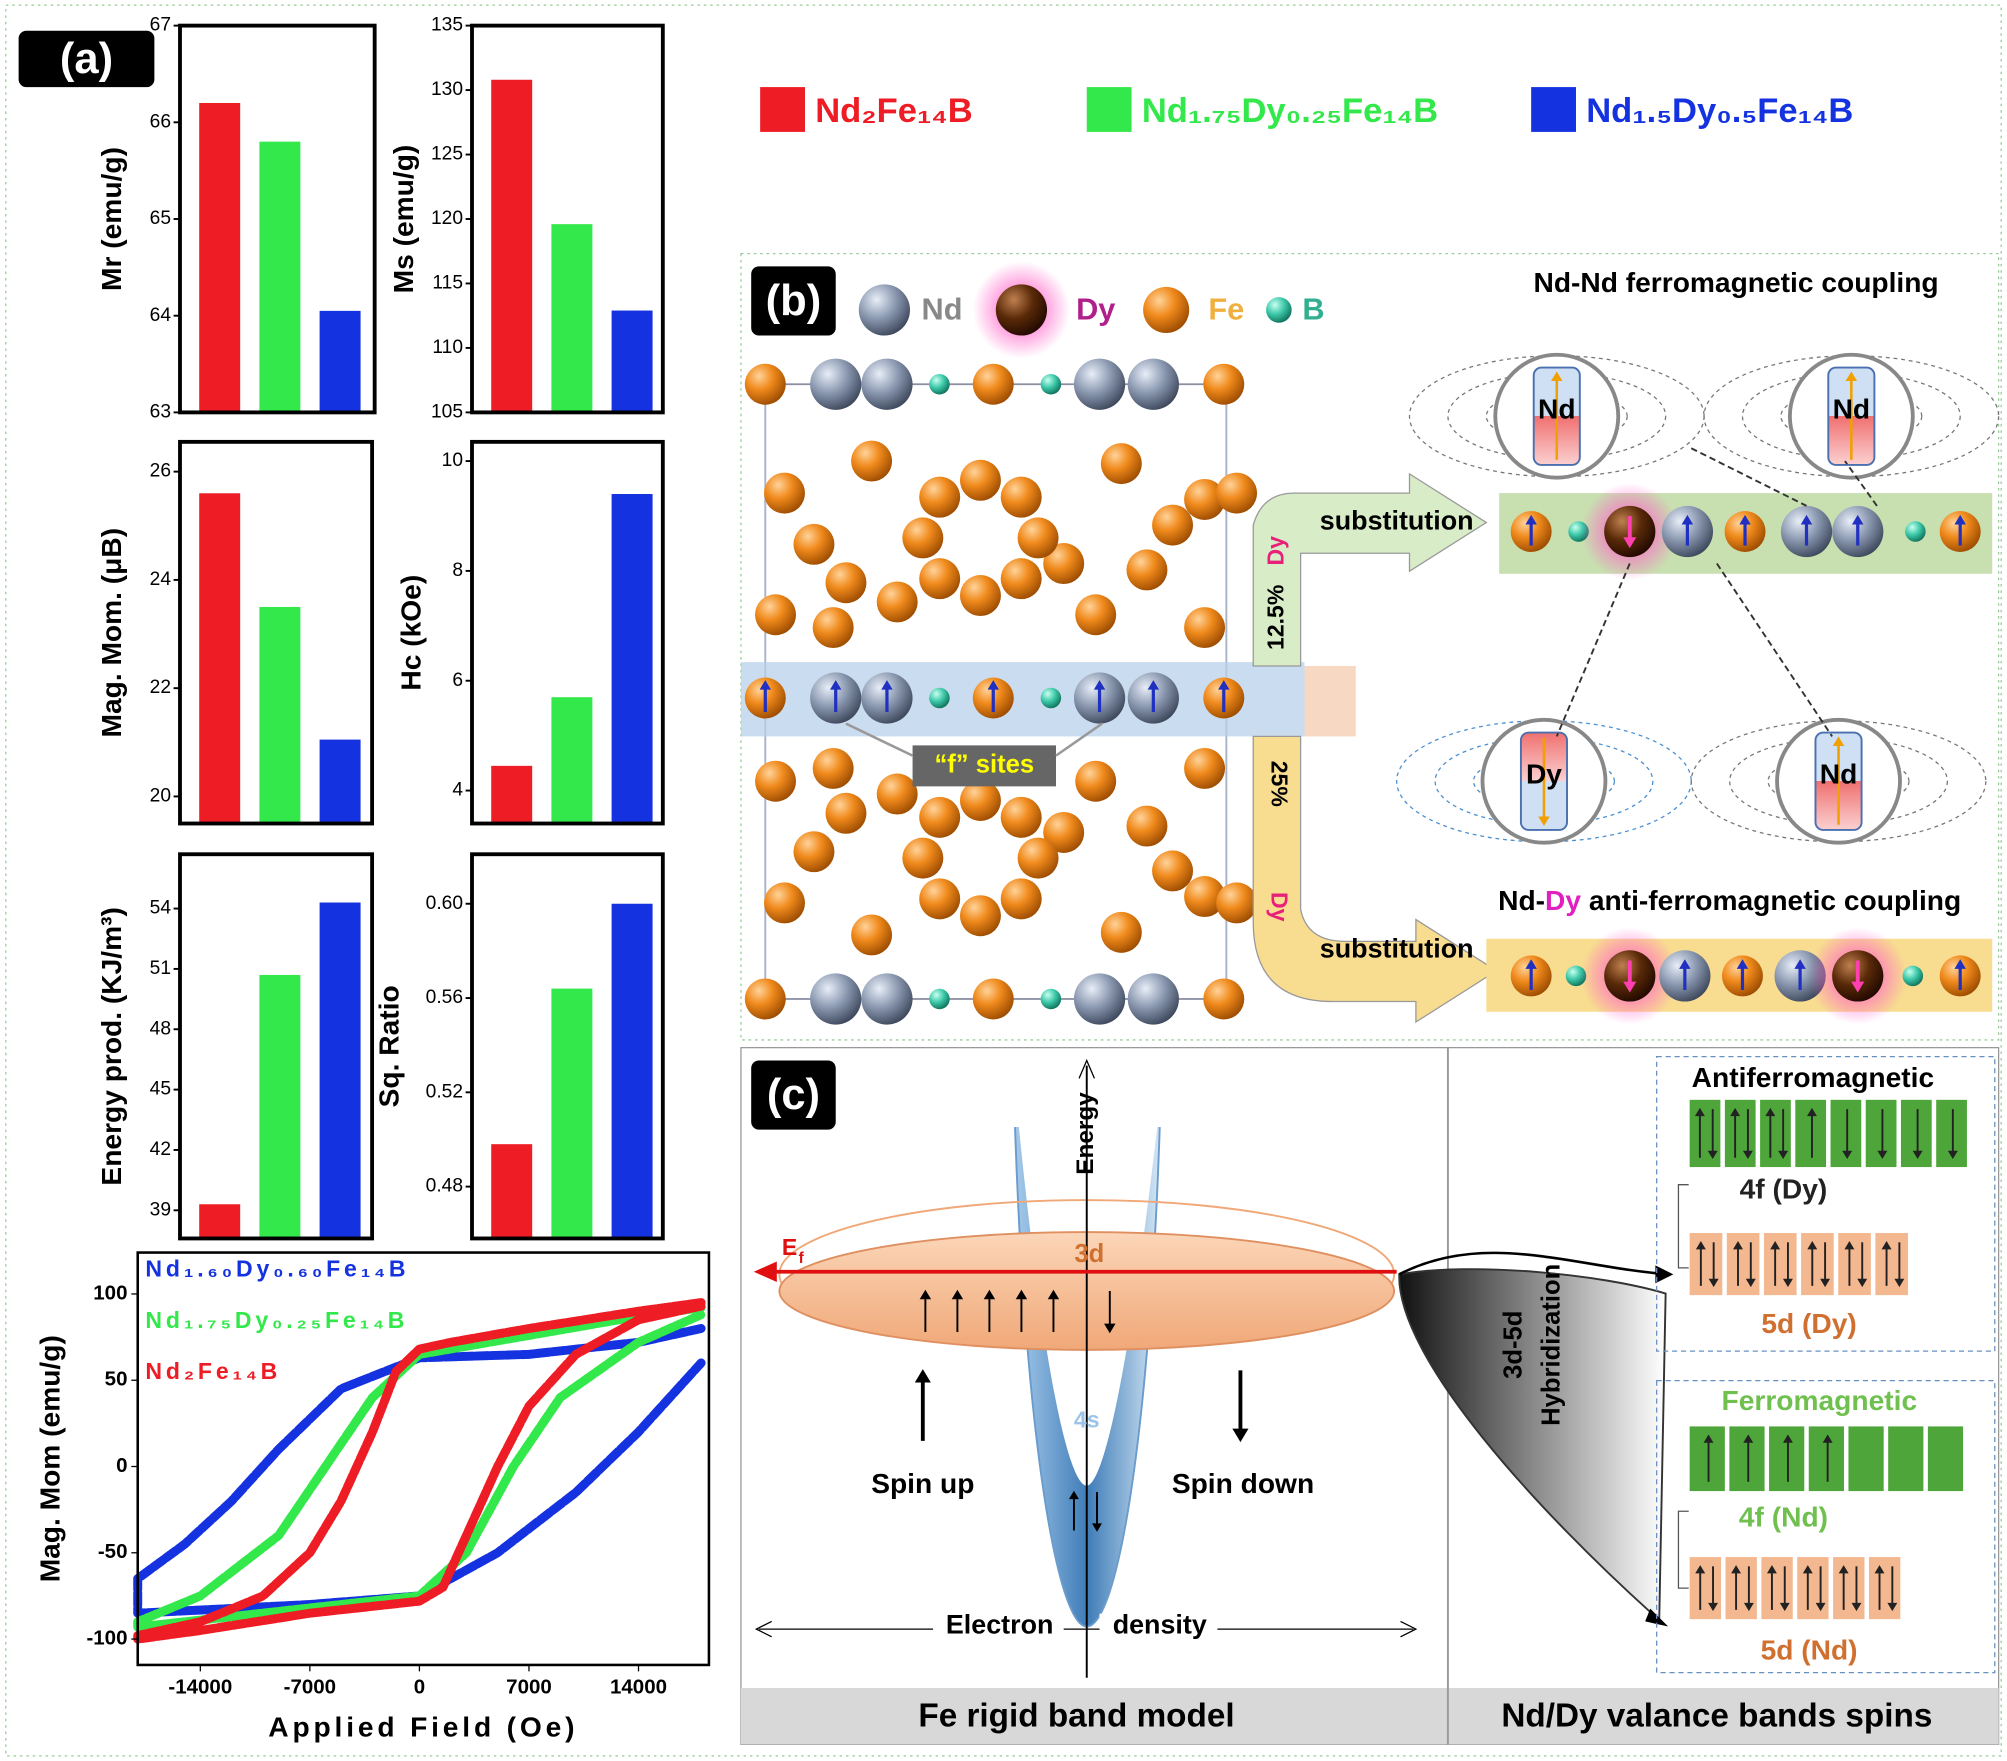 Image resolution: width=2007 pixels, height=1761 pixels. What do you see at coordinates (1243, 1483) in the screenshot?
I see `label: Spin down` at bounding box center [1243, 1483].